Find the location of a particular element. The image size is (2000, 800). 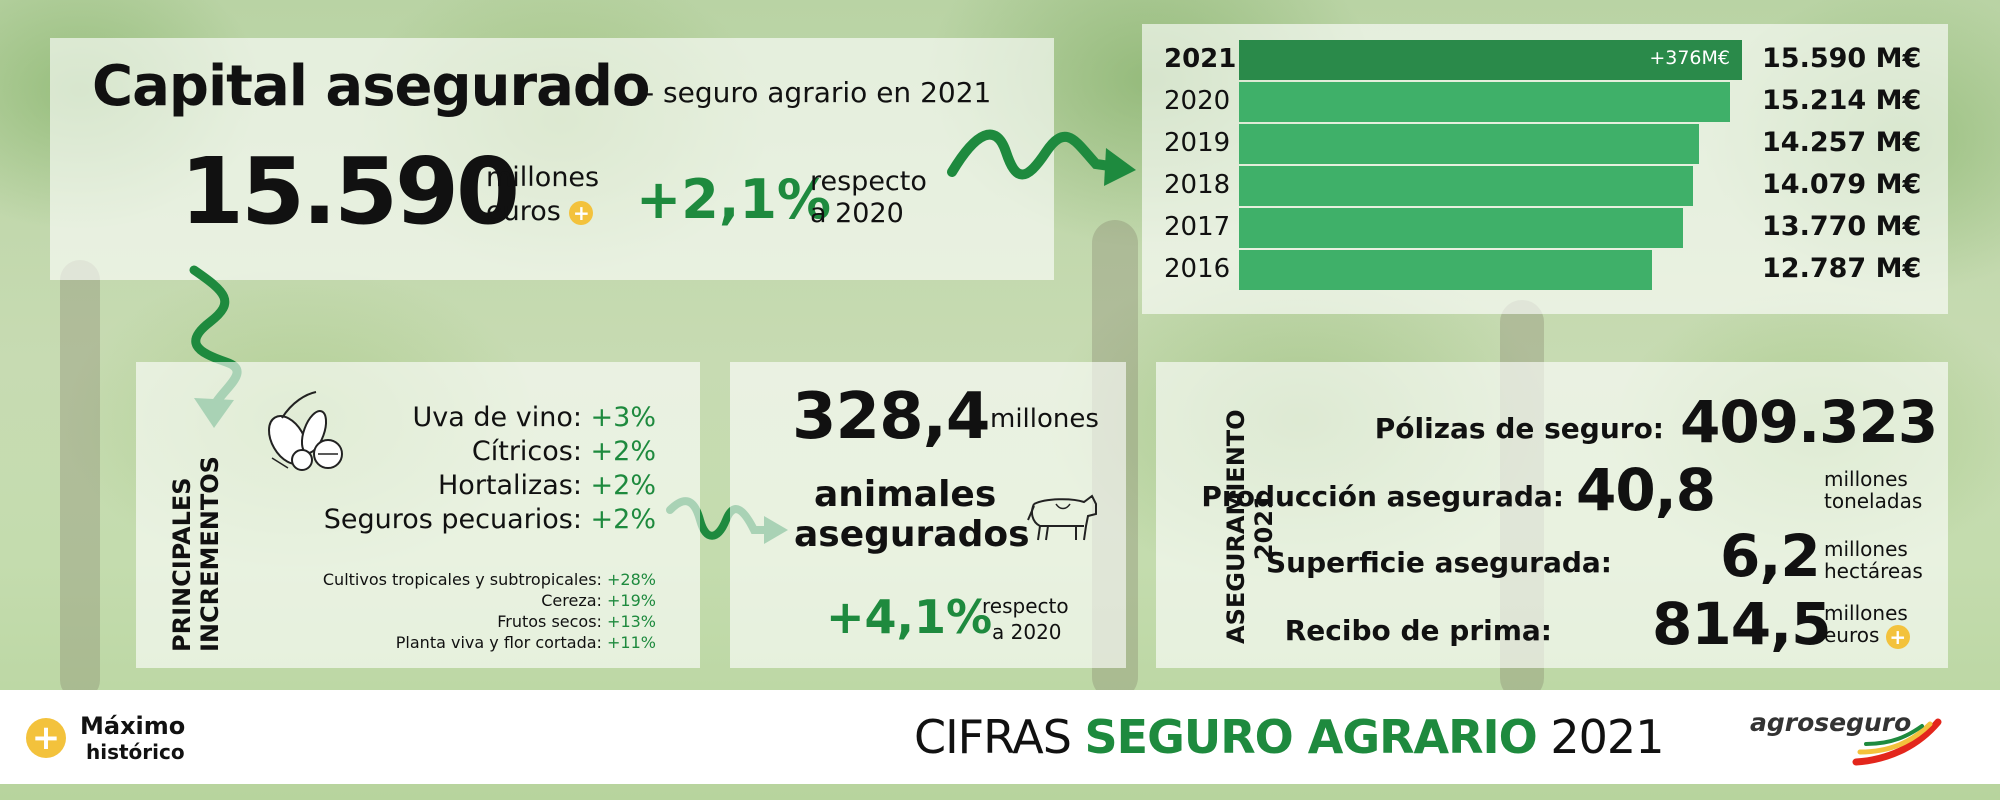

background-tree-trunk is located at coordinates (80, 480).